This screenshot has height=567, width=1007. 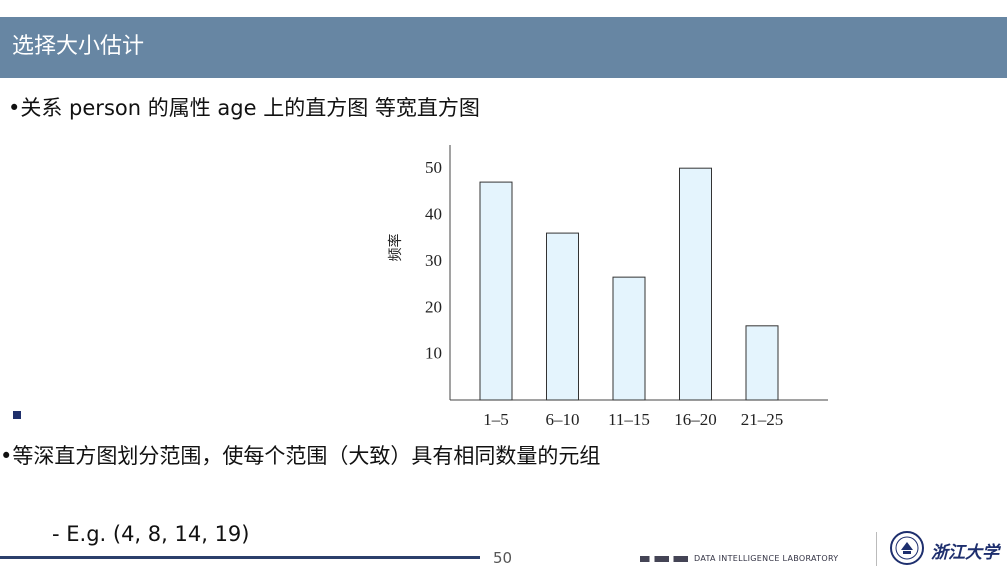 What do you see at coordinates (762, 419) in the screenshot?
I see `x-tick-label: 21–25` at bounding box center [762, 419].